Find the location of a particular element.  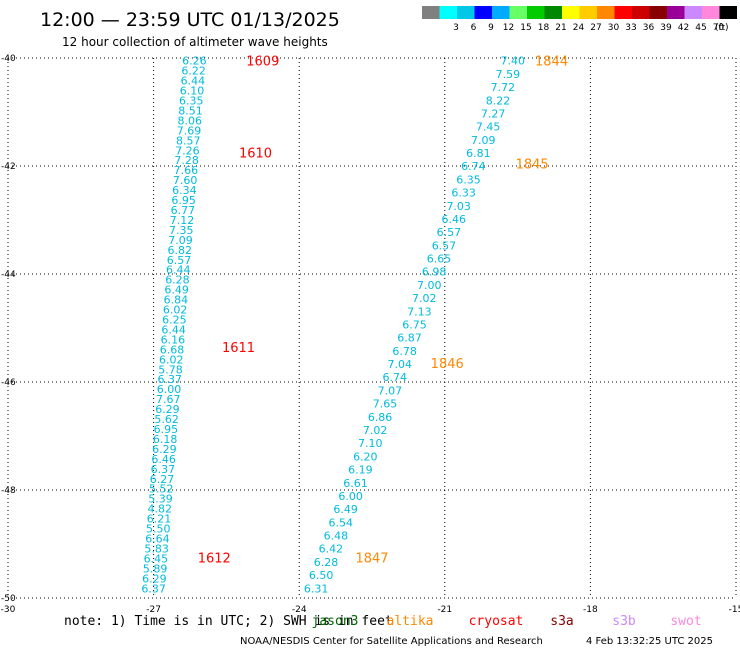

wave-height-value: 7.12 is located at coordinates (182, 220).